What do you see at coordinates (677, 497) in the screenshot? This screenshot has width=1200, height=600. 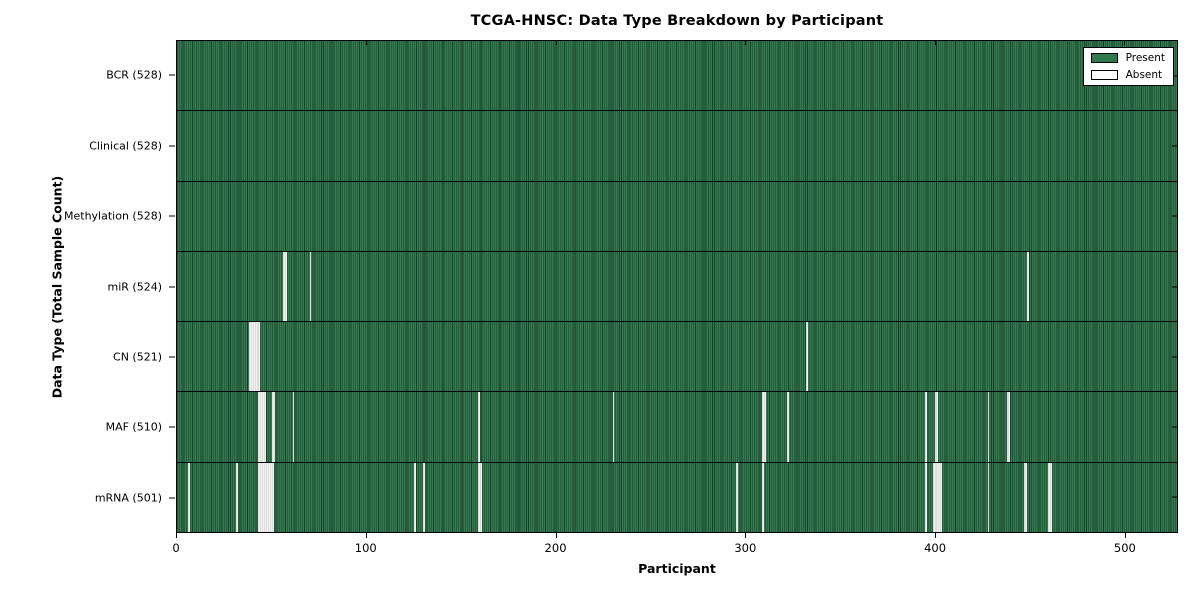 I see `heatmap-row-mrna` at bounding box center [677, 497].